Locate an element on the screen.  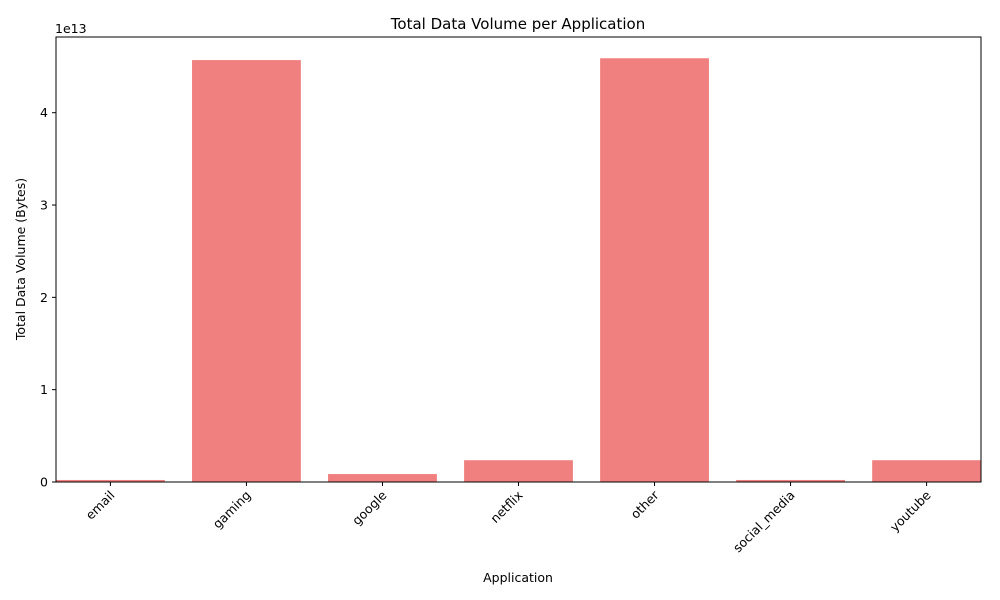
x-tick-label: social_media is located at coordinates (764, 522).